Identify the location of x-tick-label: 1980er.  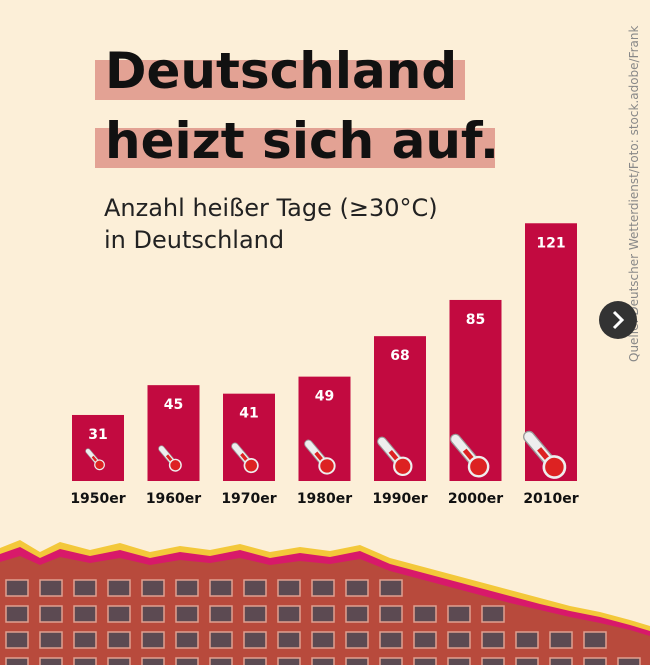
(324, 499).